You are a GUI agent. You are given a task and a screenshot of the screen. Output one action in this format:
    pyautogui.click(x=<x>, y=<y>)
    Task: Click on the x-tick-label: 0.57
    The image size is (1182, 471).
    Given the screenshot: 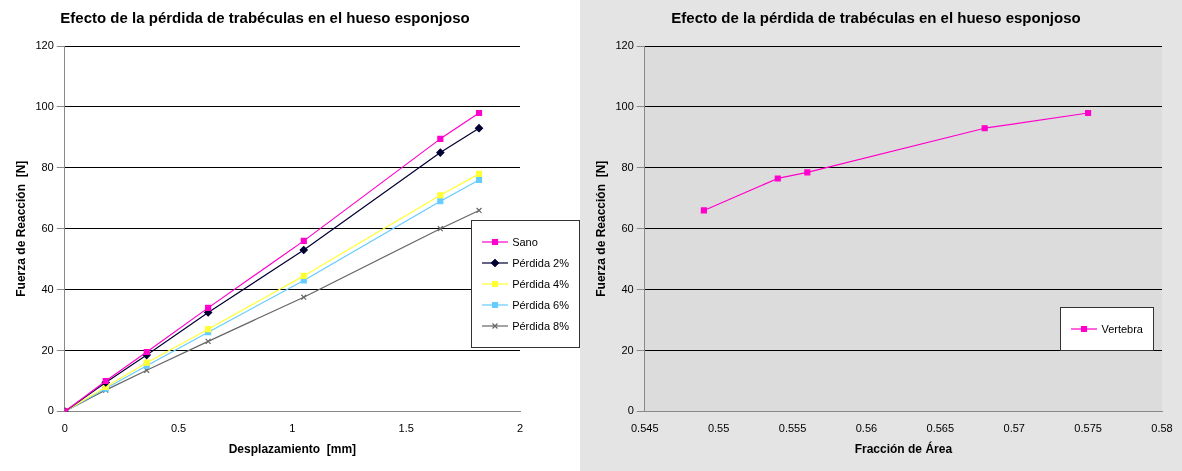 What is the action you would take?
    pyautogui.click(x=1014, y=428)
    